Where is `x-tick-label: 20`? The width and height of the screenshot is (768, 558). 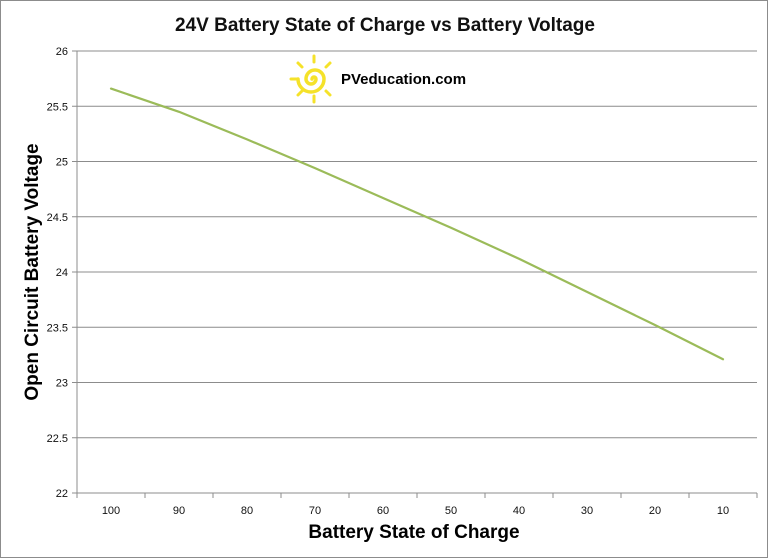
x-tick-label: 20 is located at coordinates (655, 511).